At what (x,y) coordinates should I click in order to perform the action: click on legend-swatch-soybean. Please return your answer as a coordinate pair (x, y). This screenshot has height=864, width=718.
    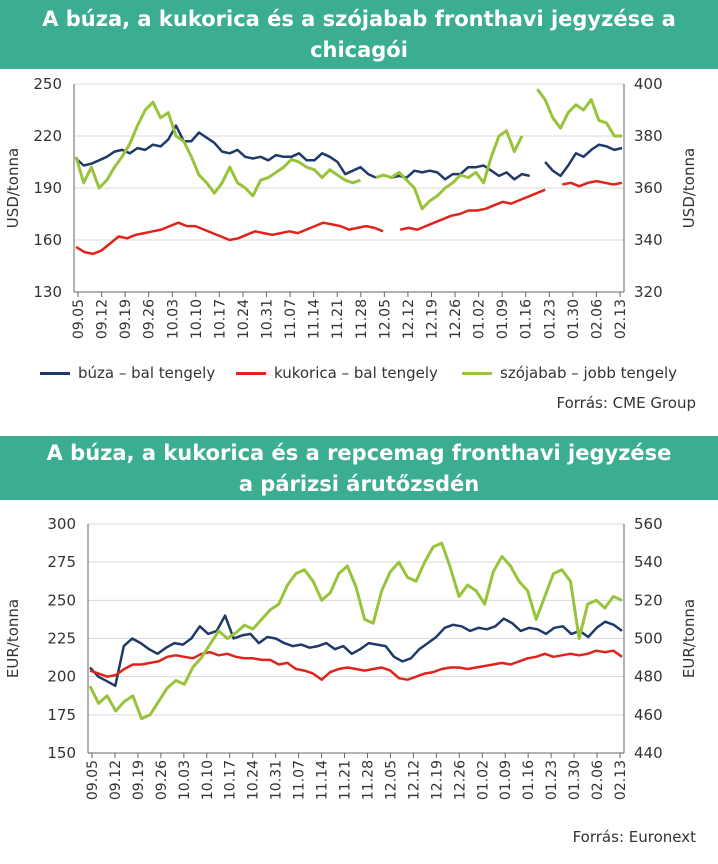
    Looking at the image, I should click on (477, 373).